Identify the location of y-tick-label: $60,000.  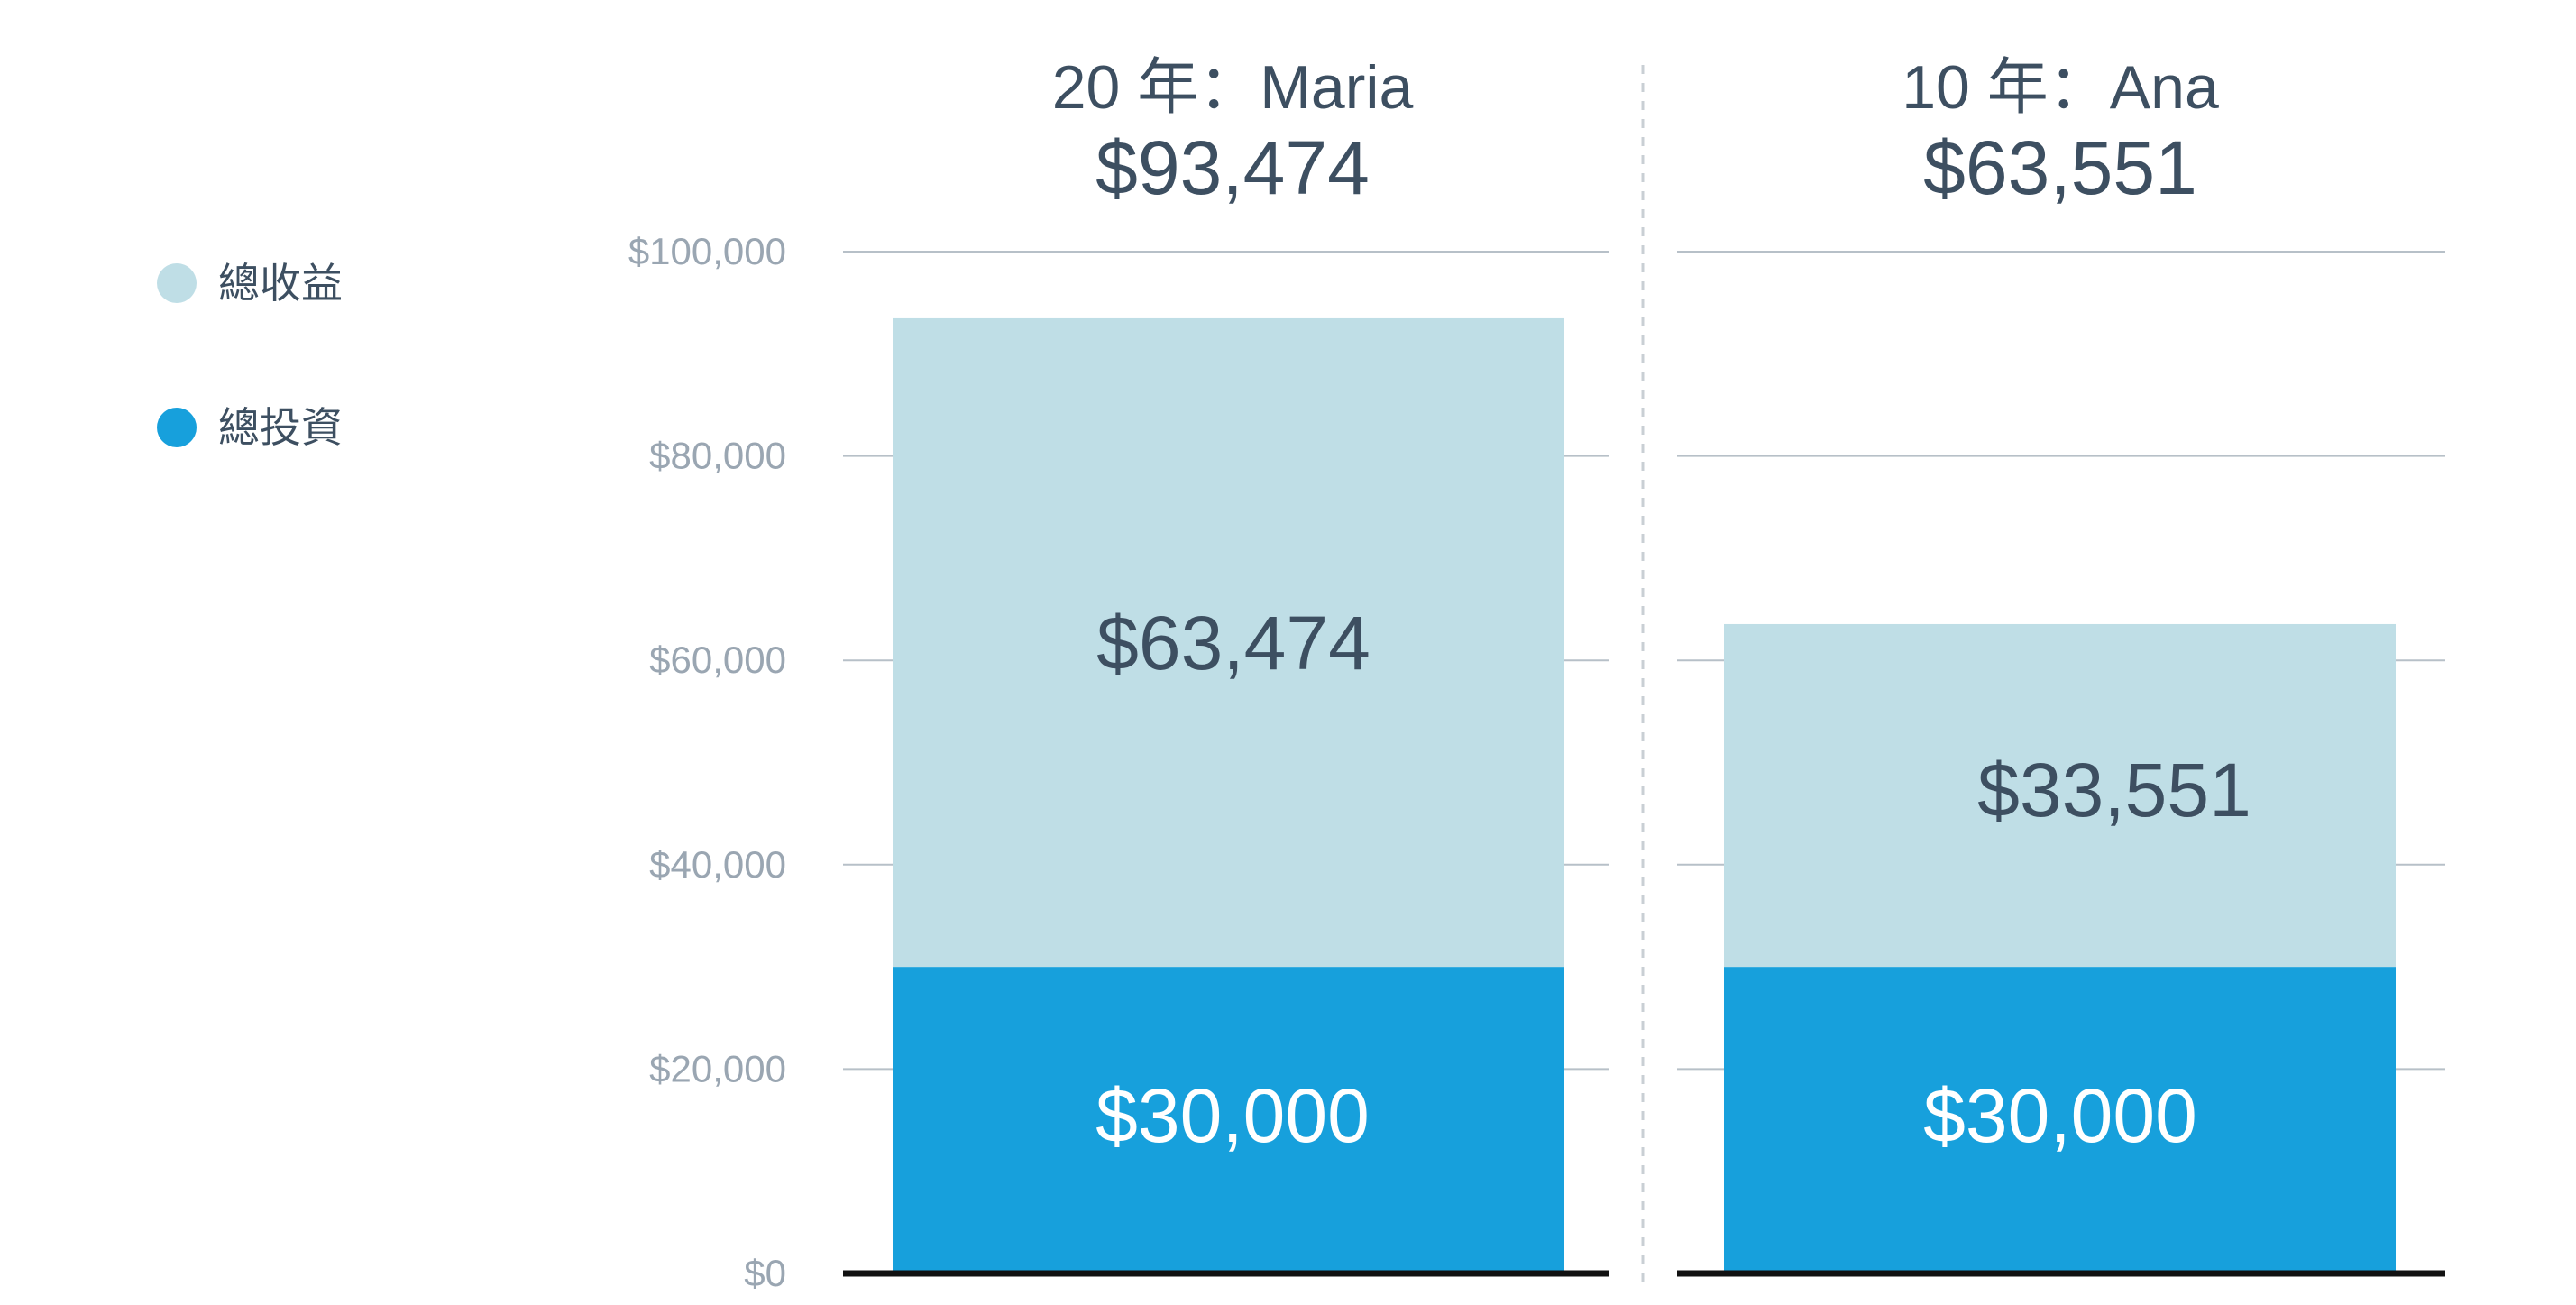
(717, 660).